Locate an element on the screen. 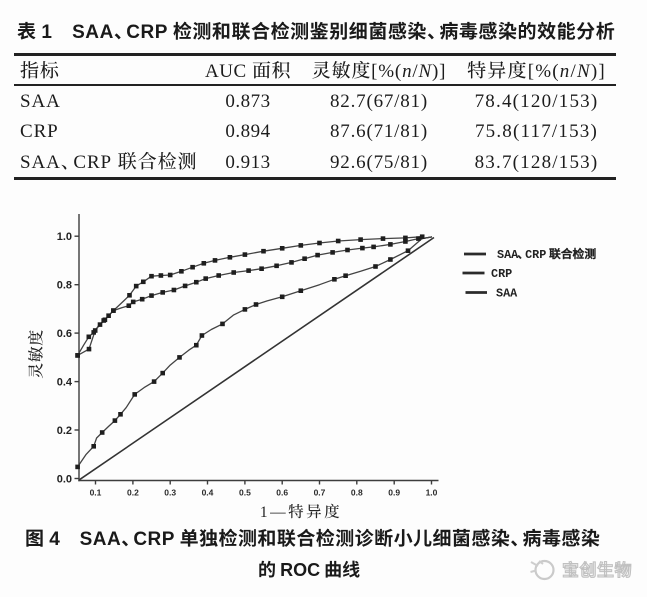  svg-text: 0.7 is located at coordinates (320, 493).